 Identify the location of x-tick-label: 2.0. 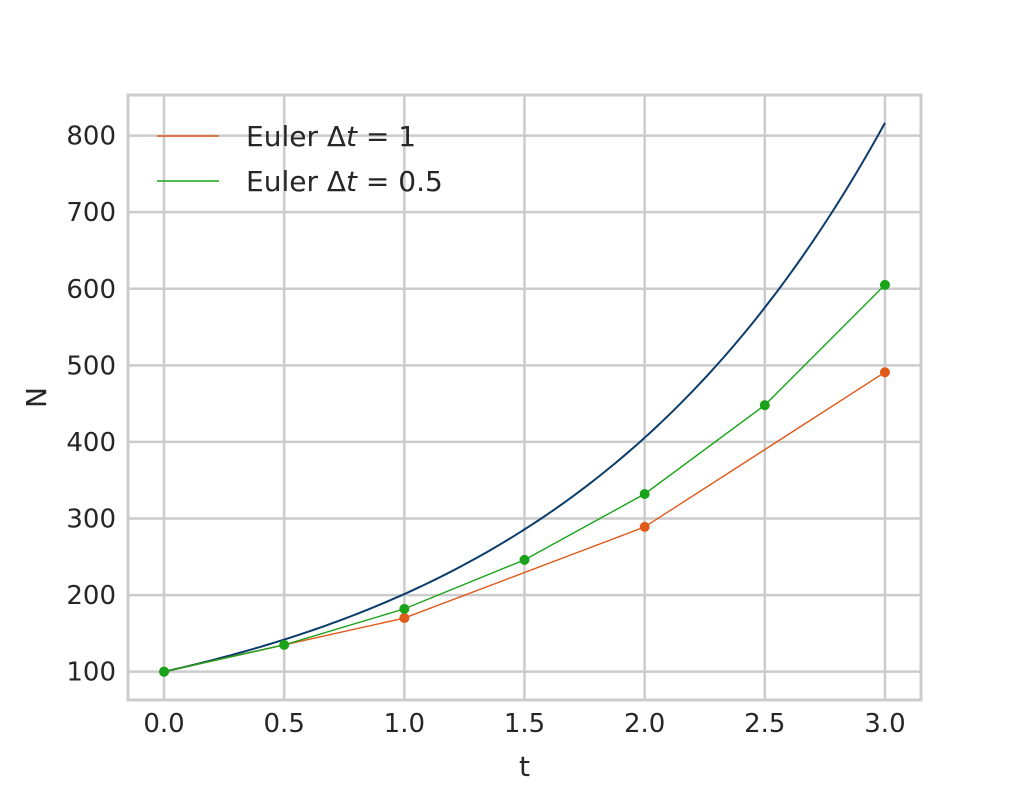
(644, 724).